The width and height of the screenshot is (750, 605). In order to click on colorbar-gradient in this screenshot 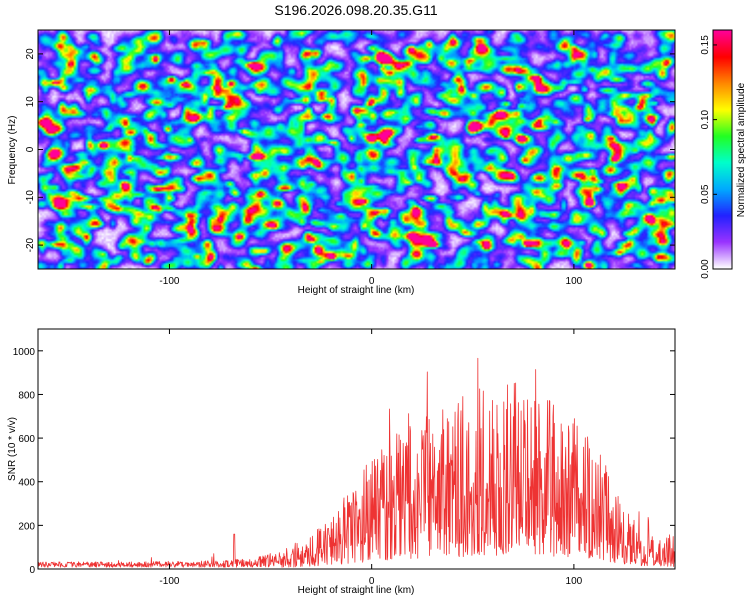, I will do `click(722, 149)`.